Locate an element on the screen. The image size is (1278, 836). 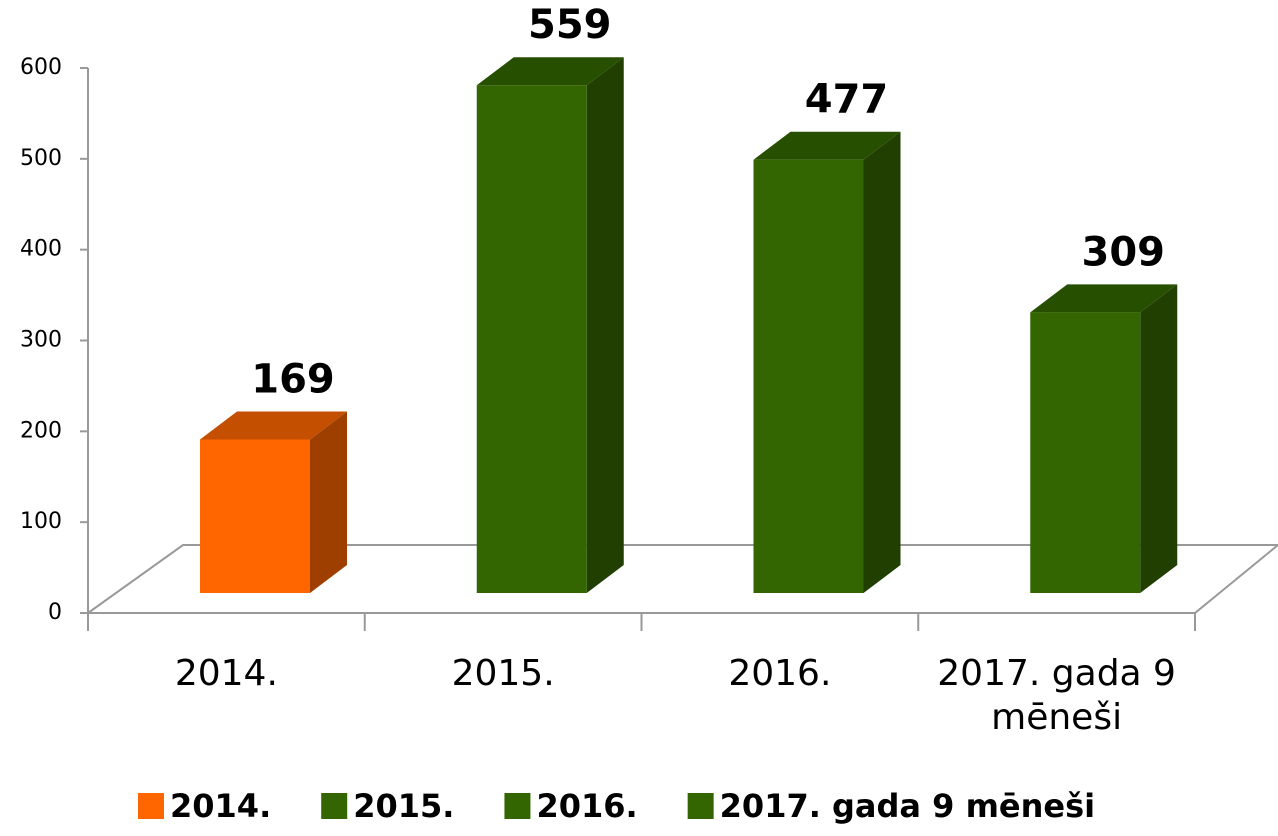
y-tick-label: 500 is located at coordinates (41, 158).